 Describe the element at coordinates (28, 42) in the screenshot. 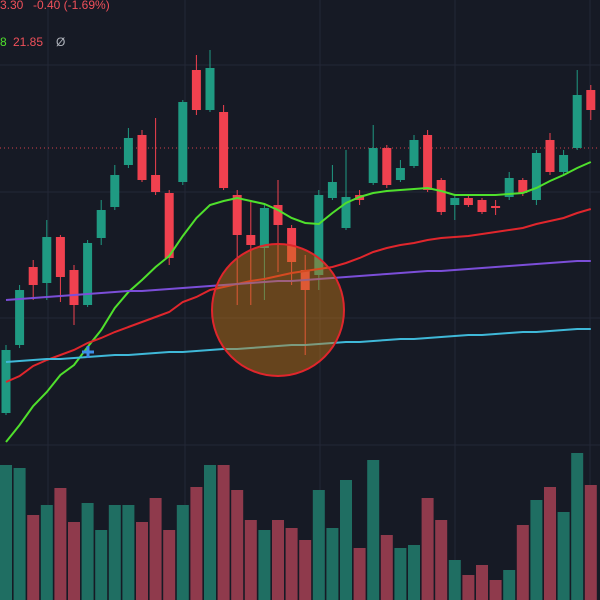

I see `ma-value-text: 21.85` at that location.